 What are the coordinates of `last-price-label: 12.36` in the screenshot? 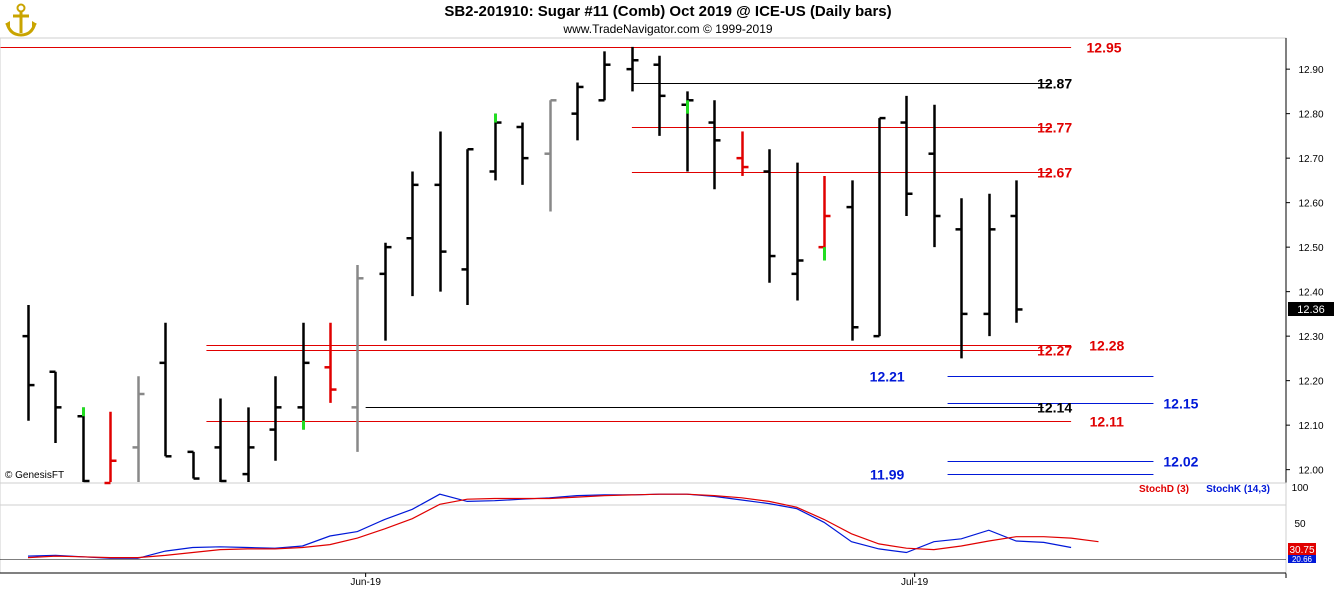 It's located at (1311, 310).